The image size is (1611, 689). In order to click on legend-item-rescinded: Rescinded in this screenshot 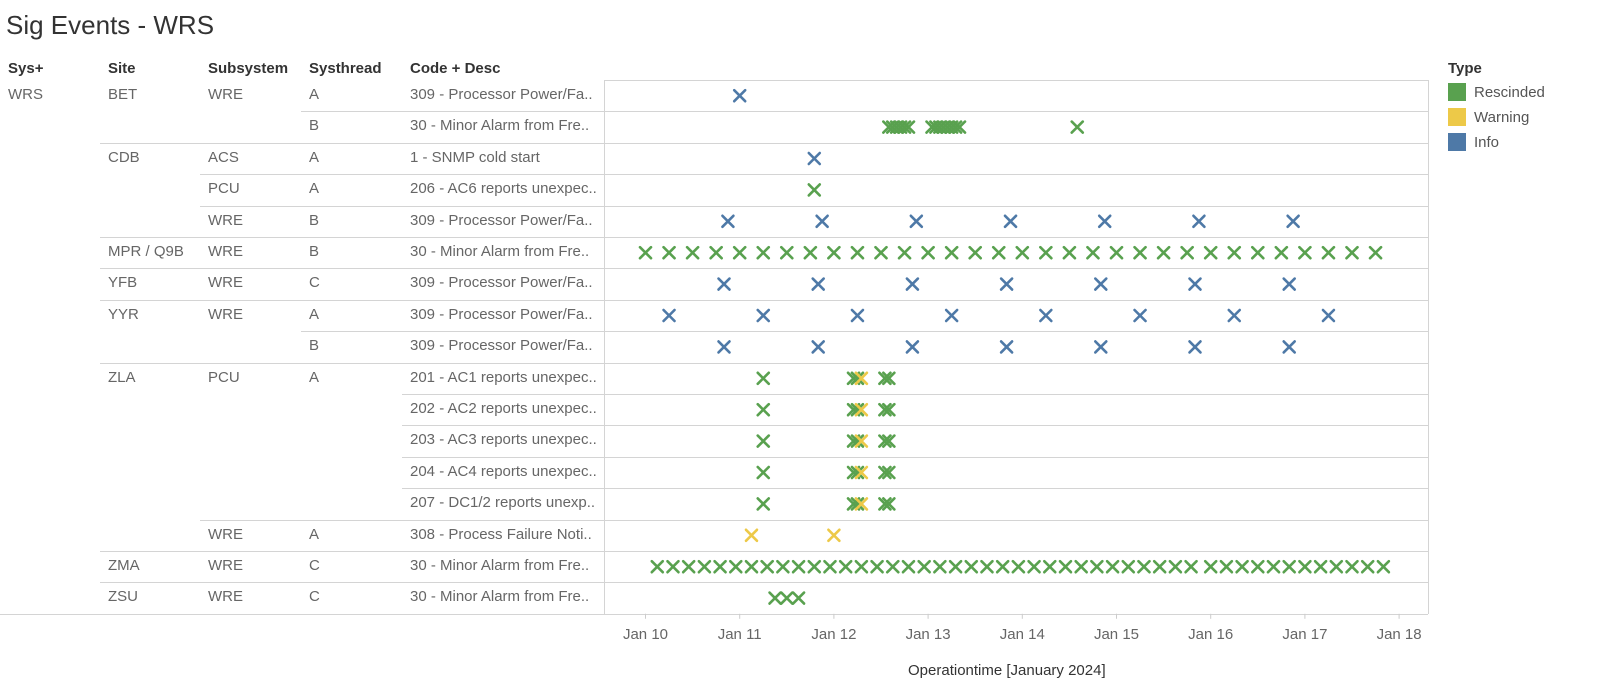, I will do `click(1496, 92)`.